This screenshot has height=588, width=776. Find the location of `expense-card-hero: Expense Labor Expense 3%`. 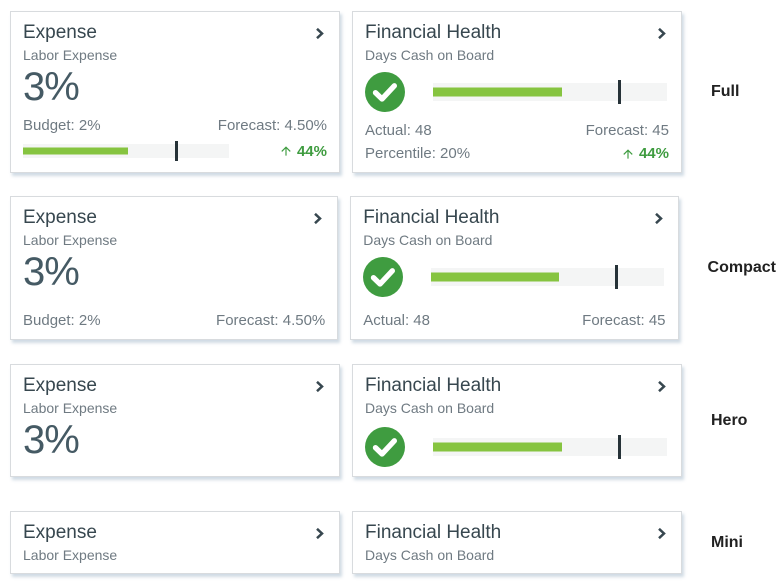

expense-card-hero: Expense Labor Expense 3% is located at coordinates (175, 420).